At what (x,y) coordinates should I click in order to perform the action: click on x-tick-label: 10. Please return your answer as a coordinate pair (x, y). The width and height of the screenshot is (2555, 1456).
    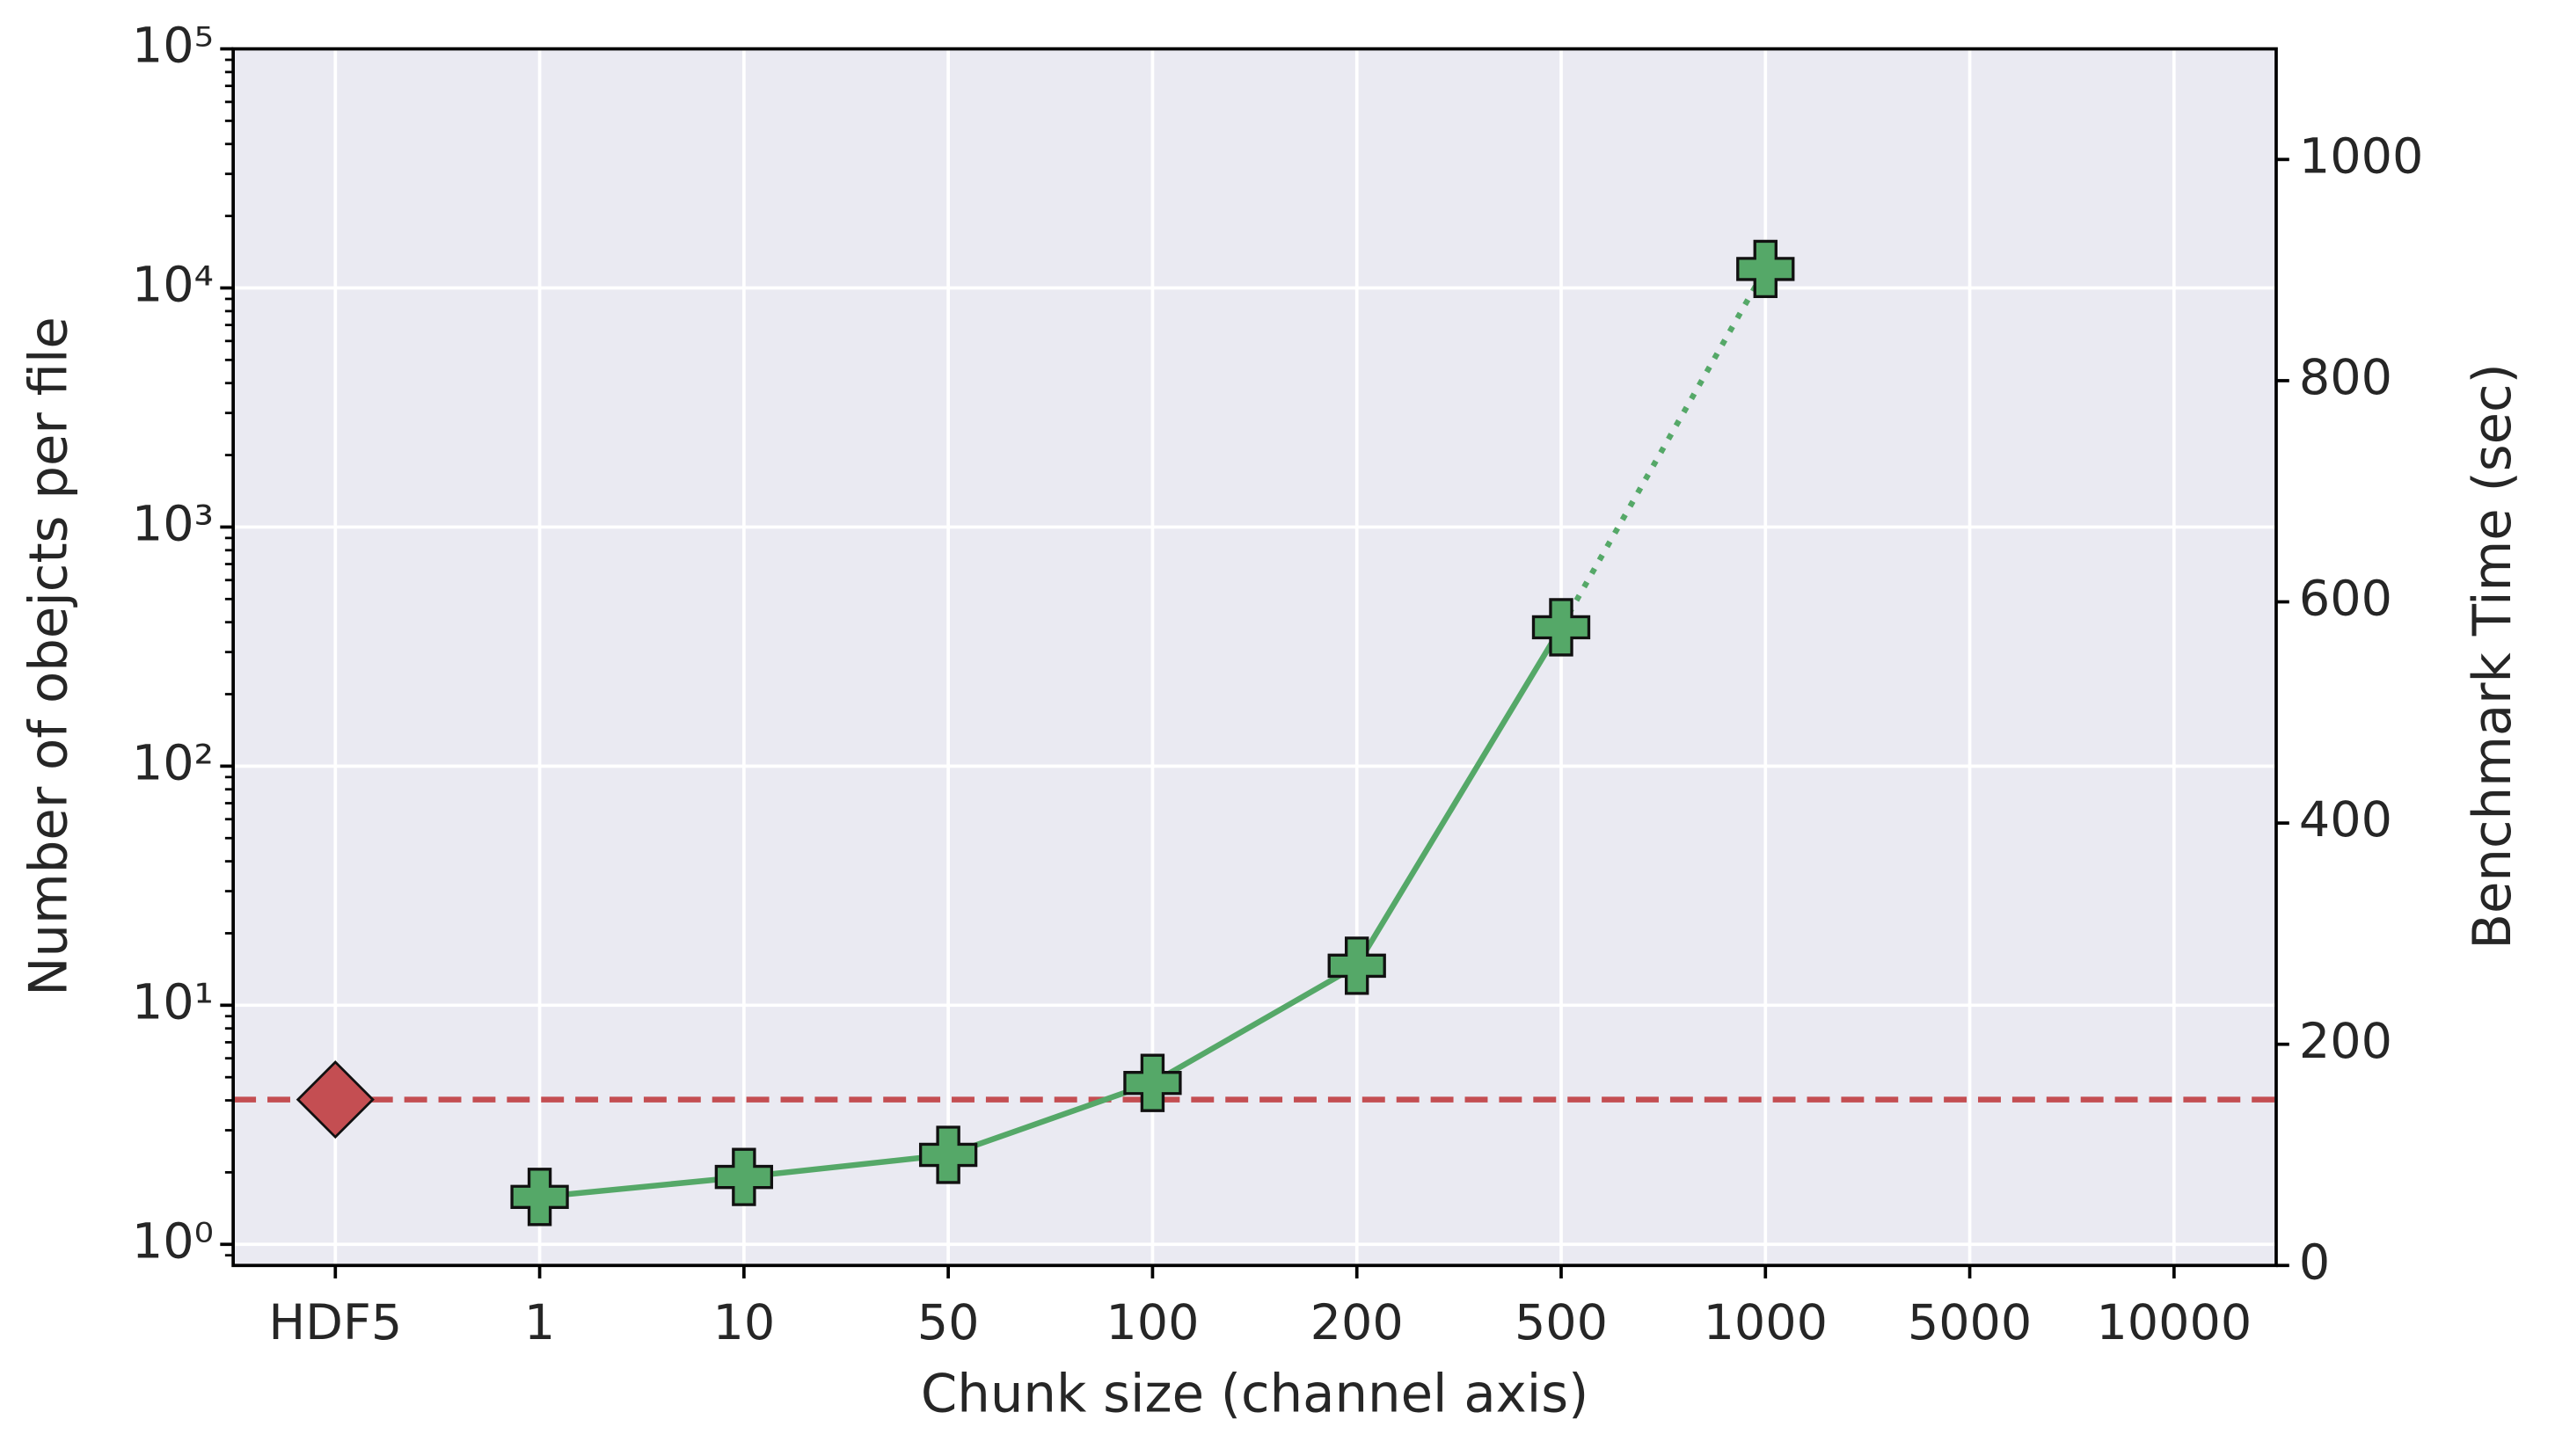
    Looking at the image, I should click on (744, 1322).